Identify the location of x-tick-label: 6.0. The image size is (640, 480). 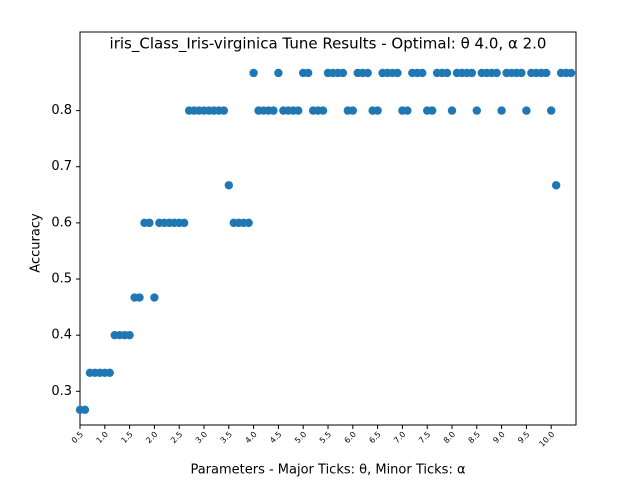
(350, 437).